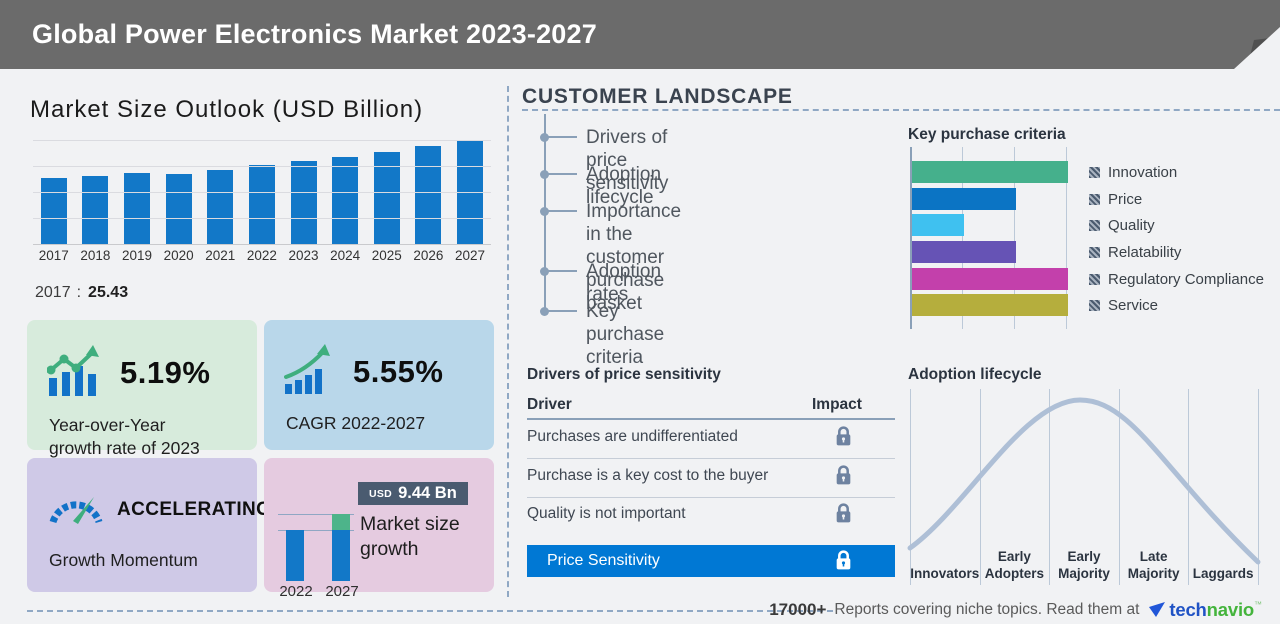 This screenshot has width=1280, height=624. What do you see at coordinates (1230, 609) in the screenshot?
I see `brand-navio: navio` at bounding box center [1230, 609].